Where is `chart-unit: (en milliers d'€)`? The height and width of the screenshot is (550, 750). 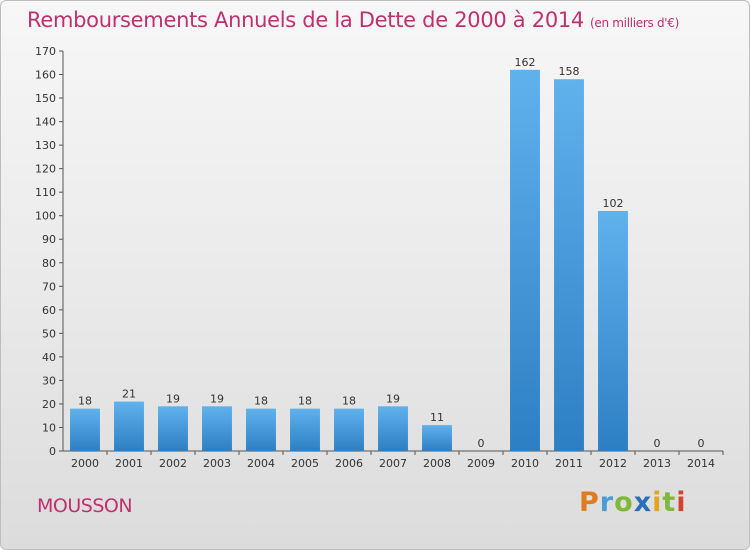 chart-unit: (en milliers d'€) is located at coordinates (635, 23).